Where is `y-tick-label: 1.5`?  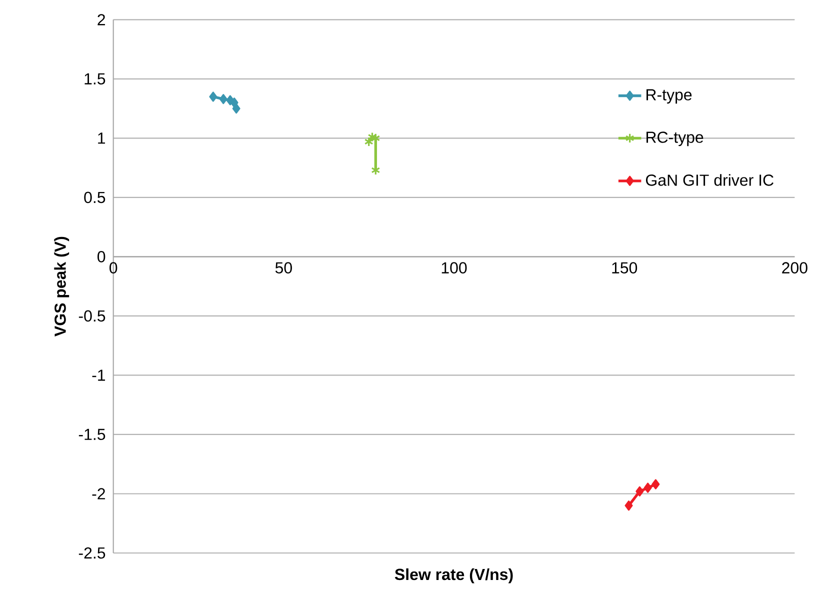 y-tick-label: 1.5 is located at coordinates (95, 78).